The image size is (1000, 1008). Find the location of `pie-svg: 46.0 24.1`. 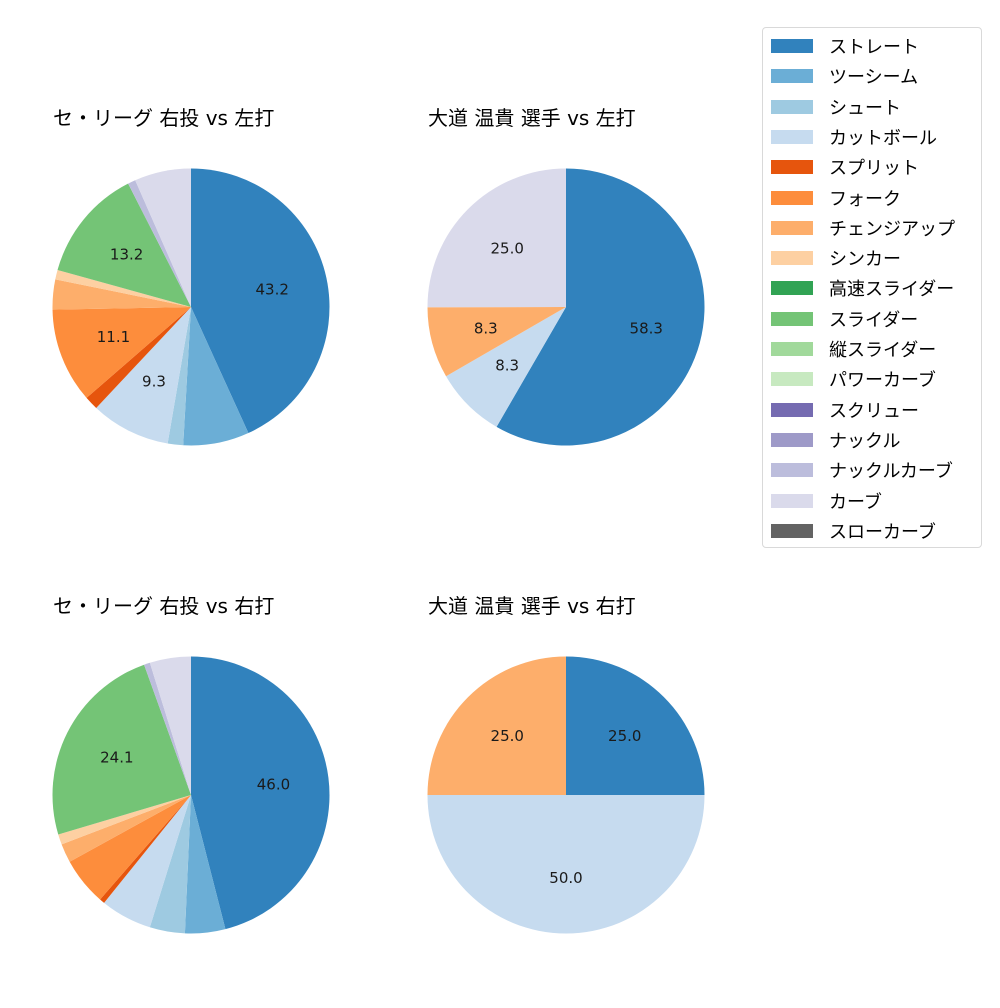

pie-svg: 46.0 24.1 is located at coordinates (191, 795).